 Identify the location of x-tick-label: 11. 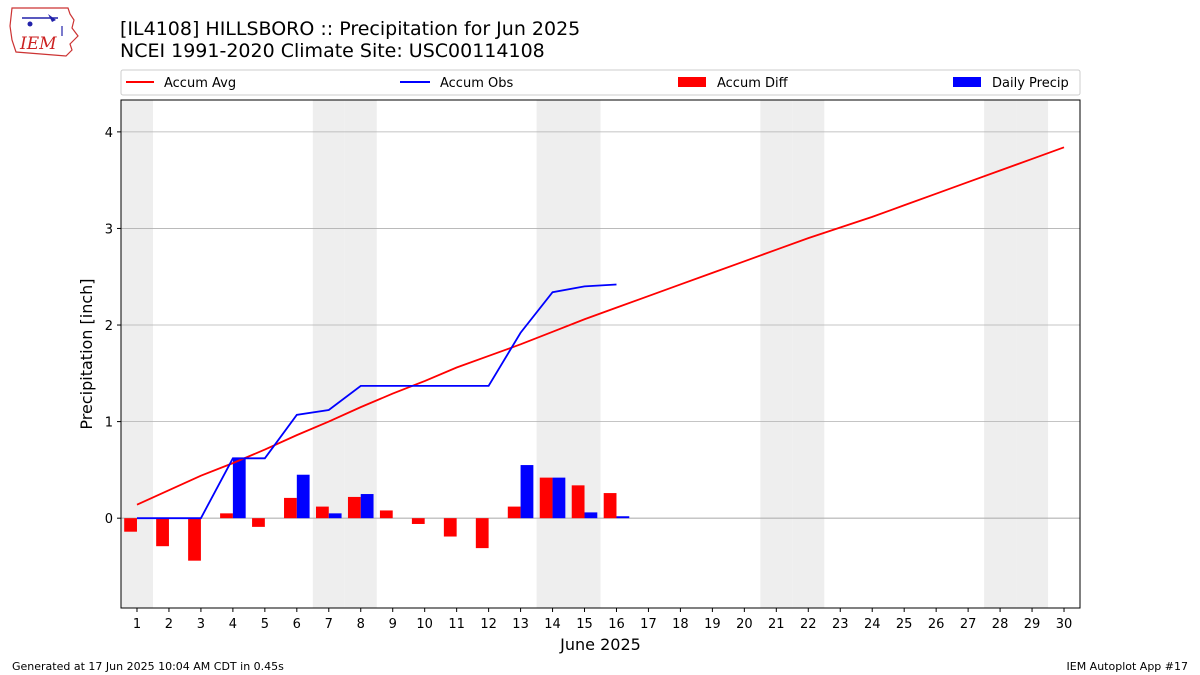
(456, 624).